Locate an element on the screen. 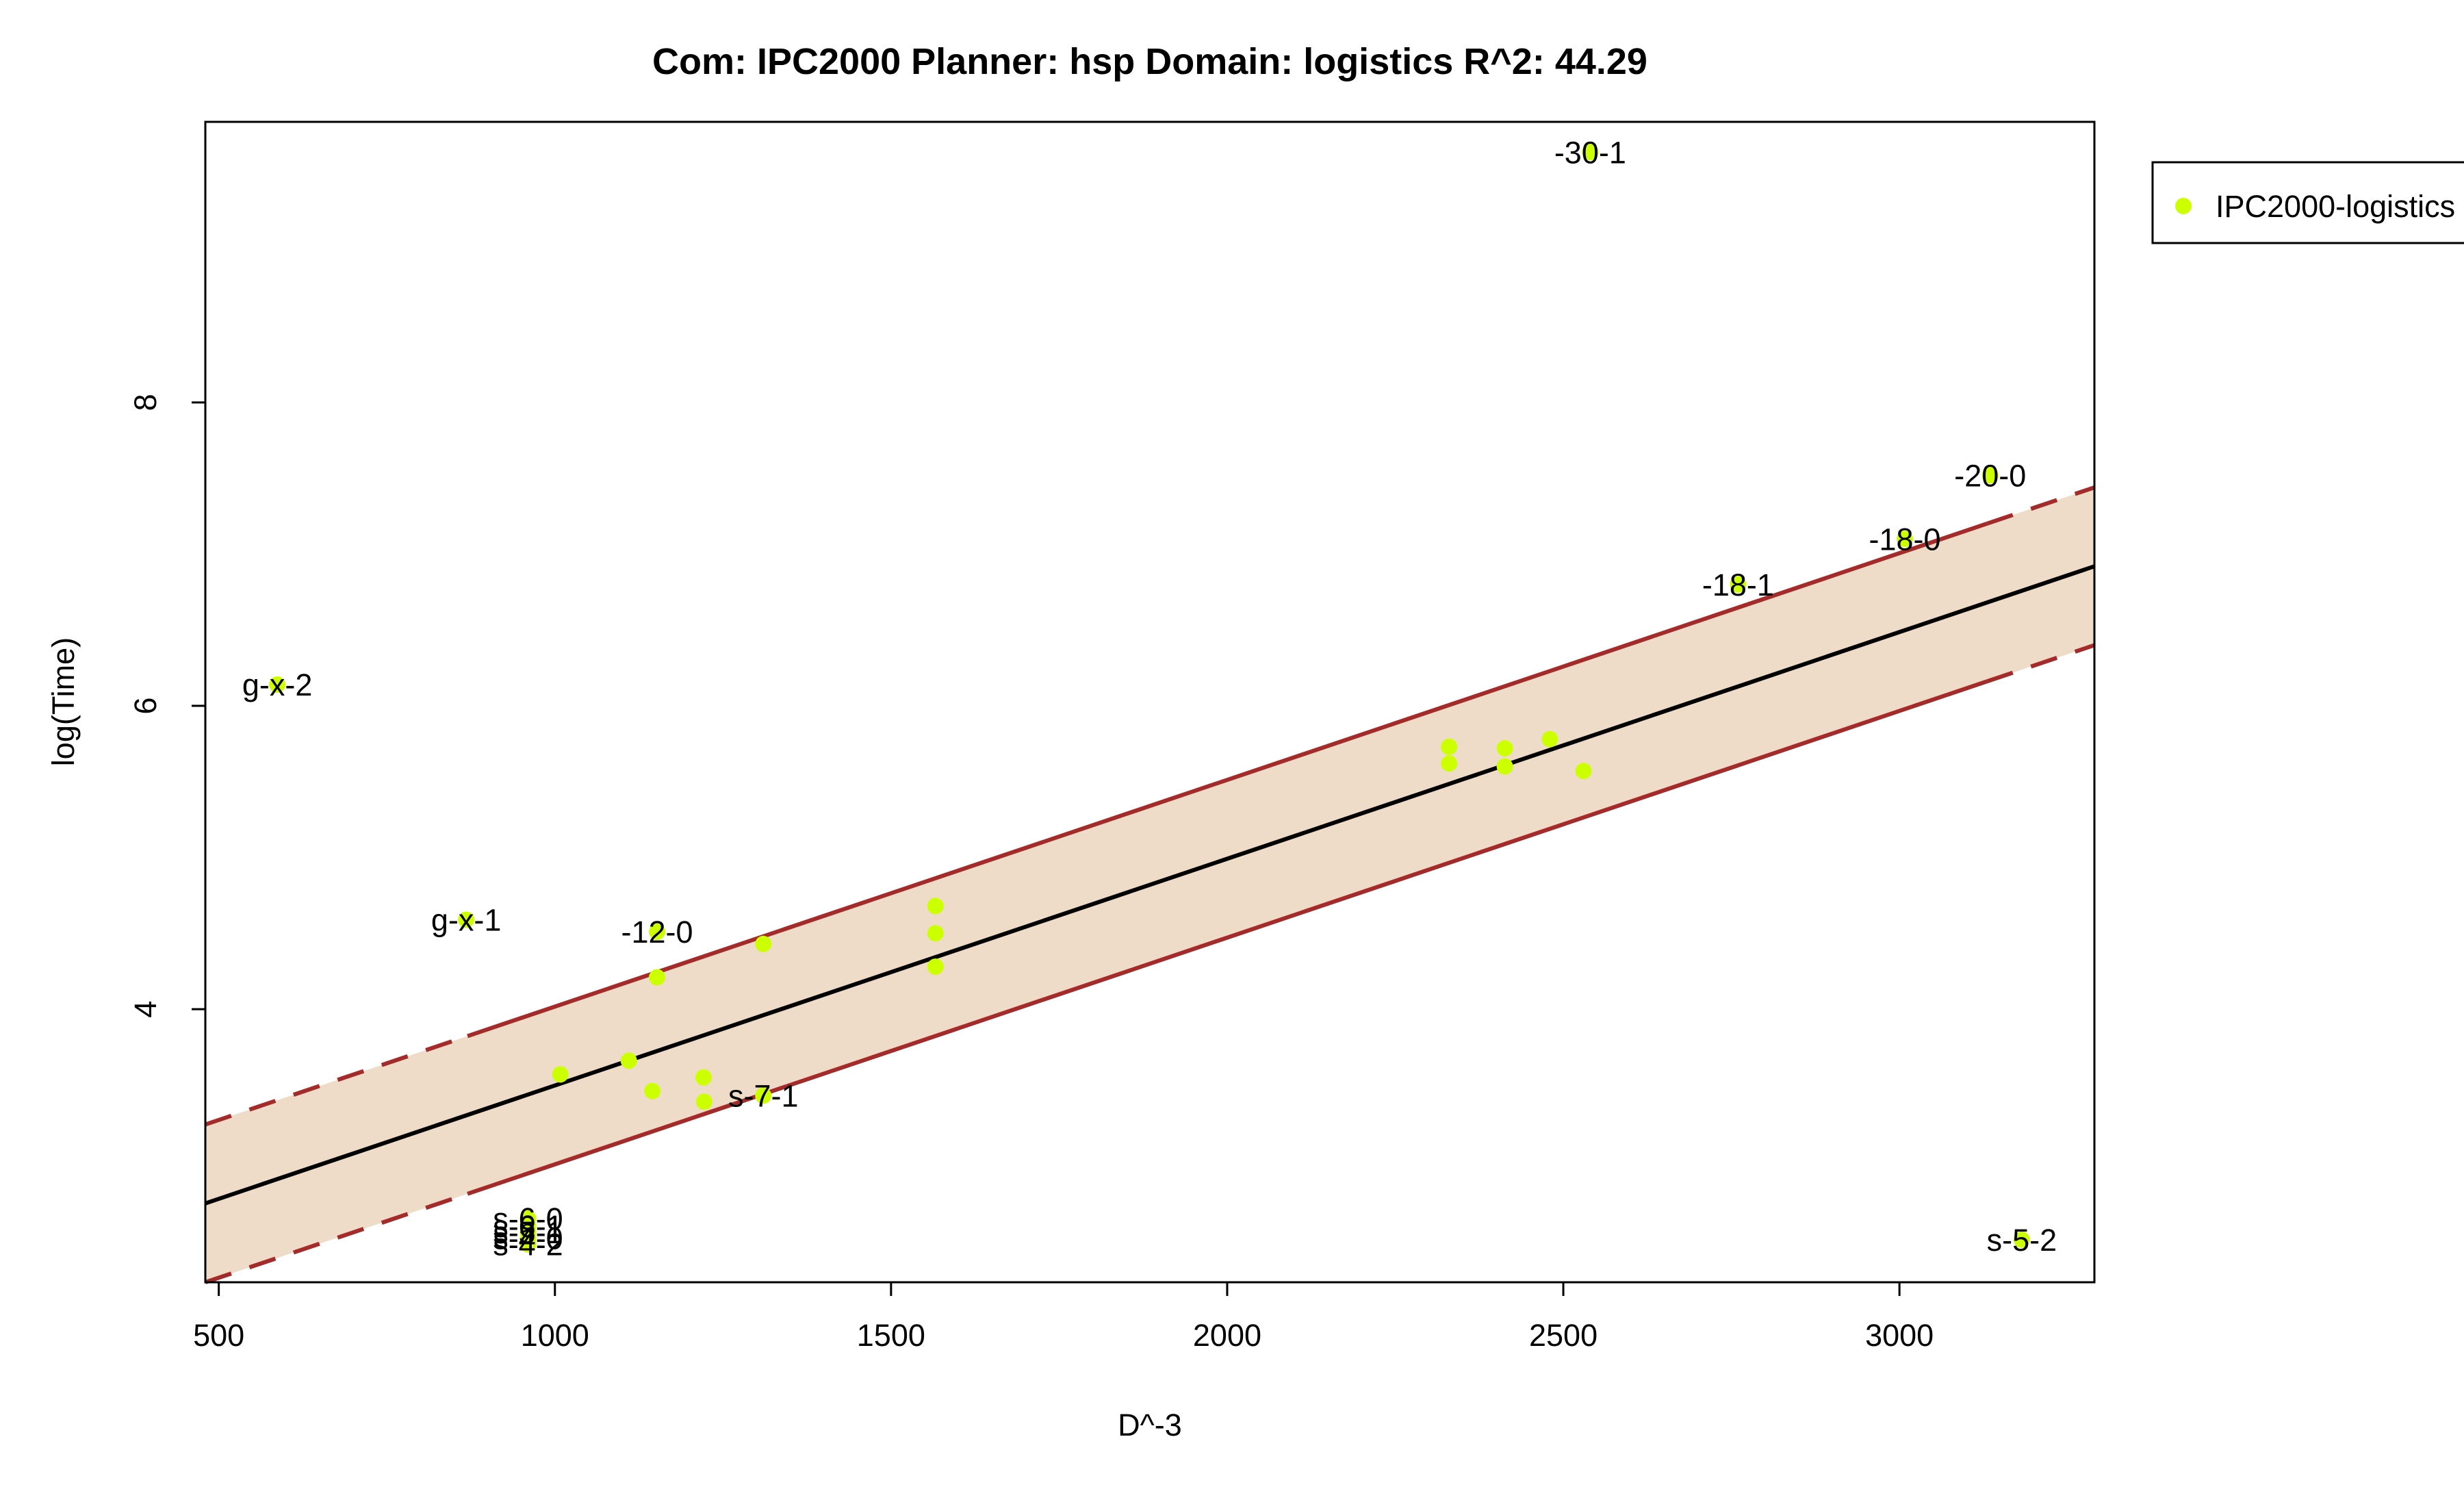 The image size is (2464, 1489). point-label: -20-0 is located at coordinates (1990, 475).